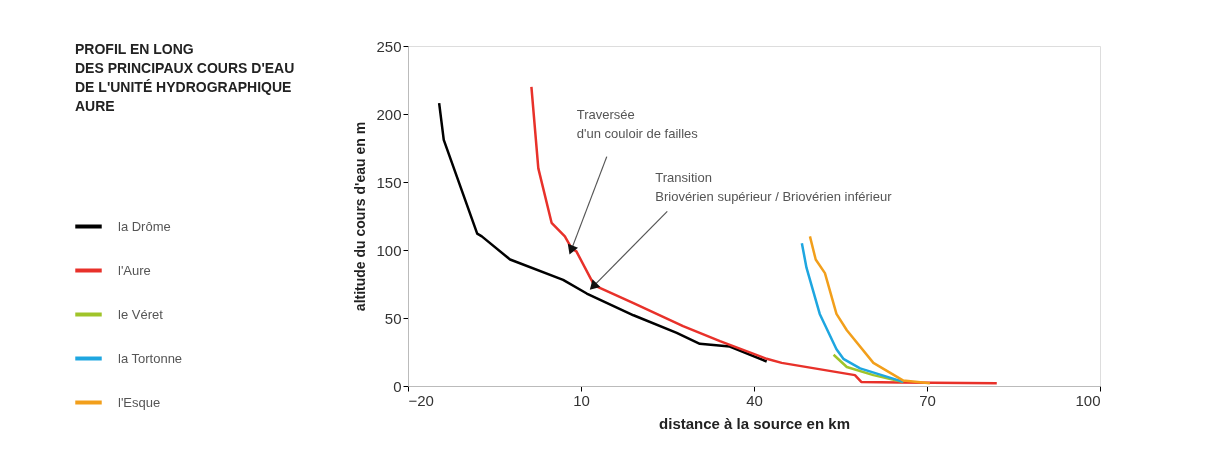 The height and width of the screenshot is (461, 1230). Describe the element at coordinates (397, 386) in the screenshot. I see `y-tick-label: 0` at that location.